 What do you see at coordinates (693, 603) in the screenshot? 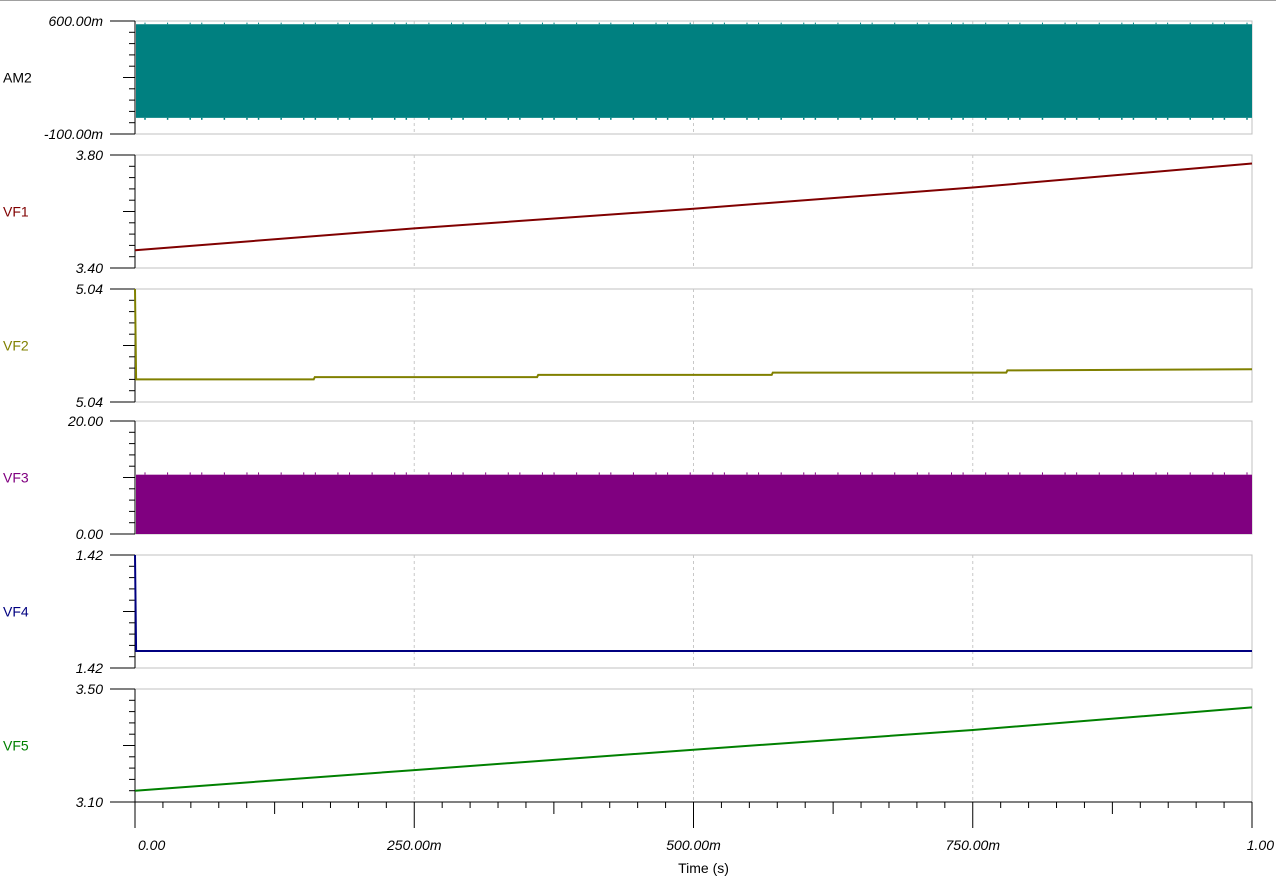
I see `vf4-trace-line` at bounding box center [693, 603].